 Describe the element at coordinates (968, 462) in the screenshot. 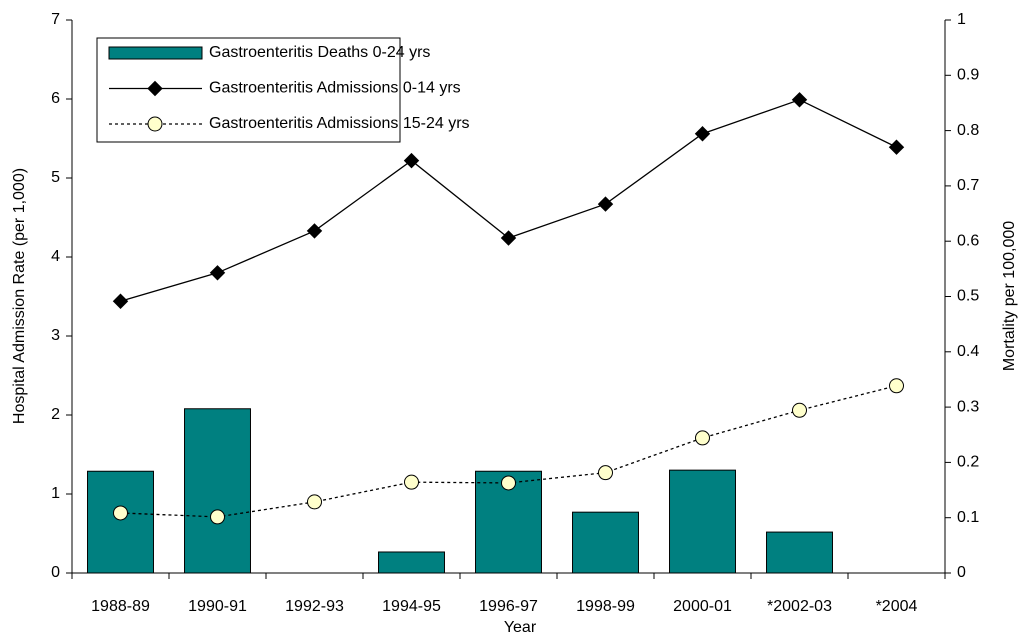

I see `y2-tick-label: 0.2` at that location.